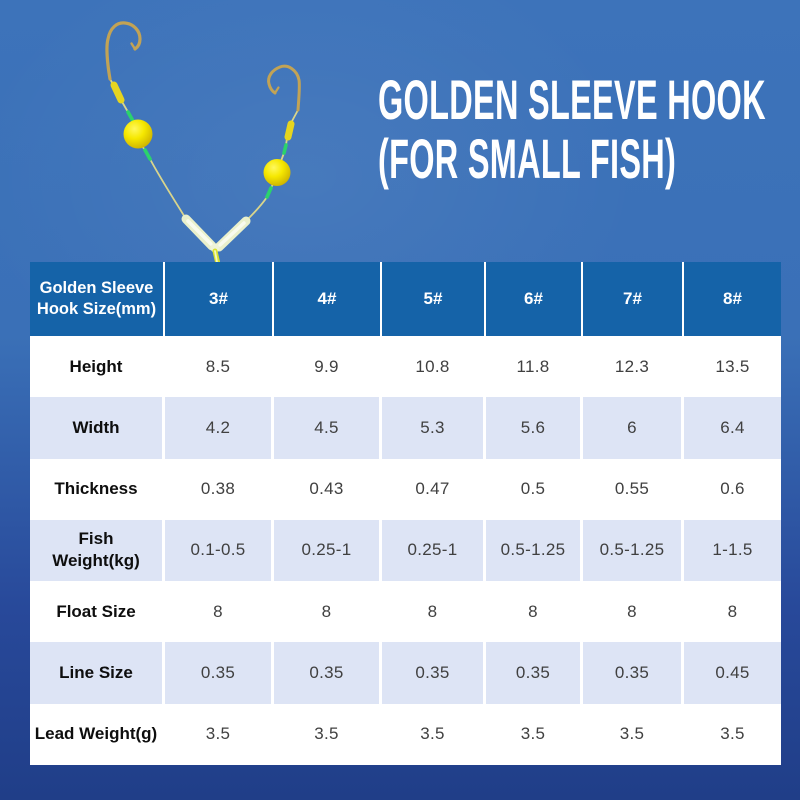  I want to click on table-row: Height 8.5 9.9 10.8 11.8 12.3 13.5, so click(405, 367).